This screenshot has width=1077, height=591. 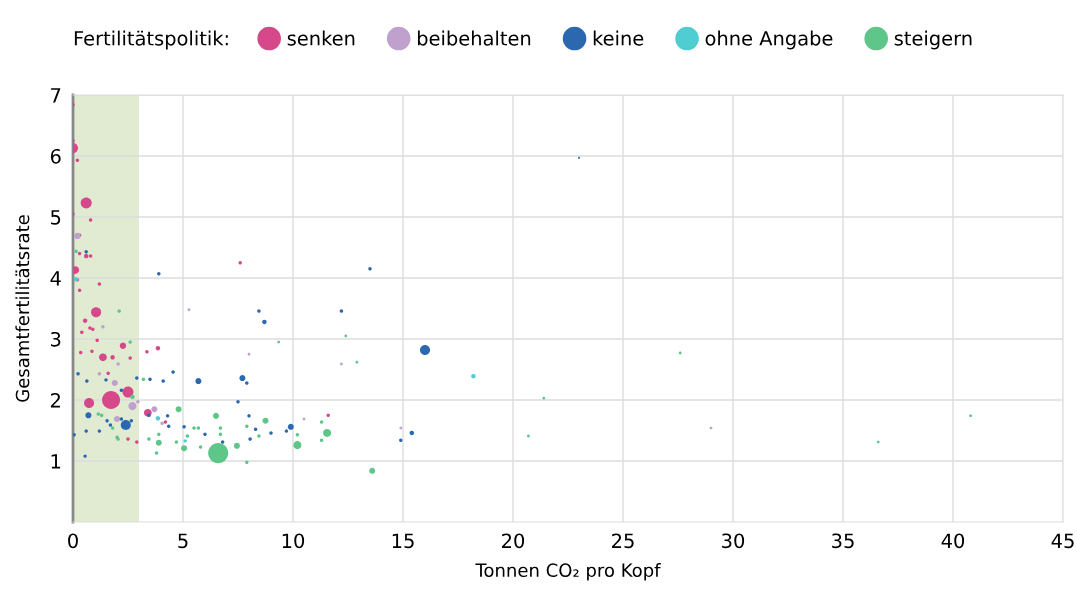 What do you see at coordinates (55, 278) in the screenshot?
I see `y-tick-label: 4` at bounding box center [55, 278].